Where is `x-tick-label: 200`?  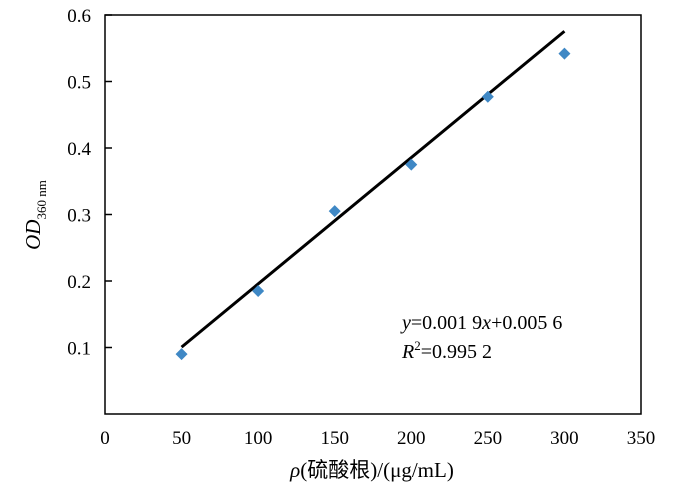
x-tick-label: 200 is located at coordinates (411, 438).